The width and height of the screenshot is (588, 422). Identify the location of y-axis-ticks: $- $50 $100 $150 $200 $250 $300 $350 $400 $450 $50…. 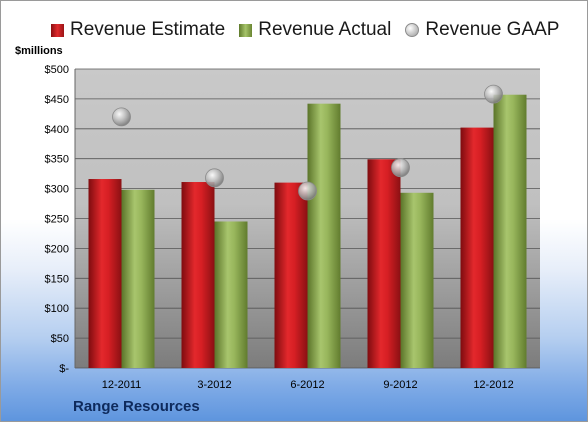
(57, 219).